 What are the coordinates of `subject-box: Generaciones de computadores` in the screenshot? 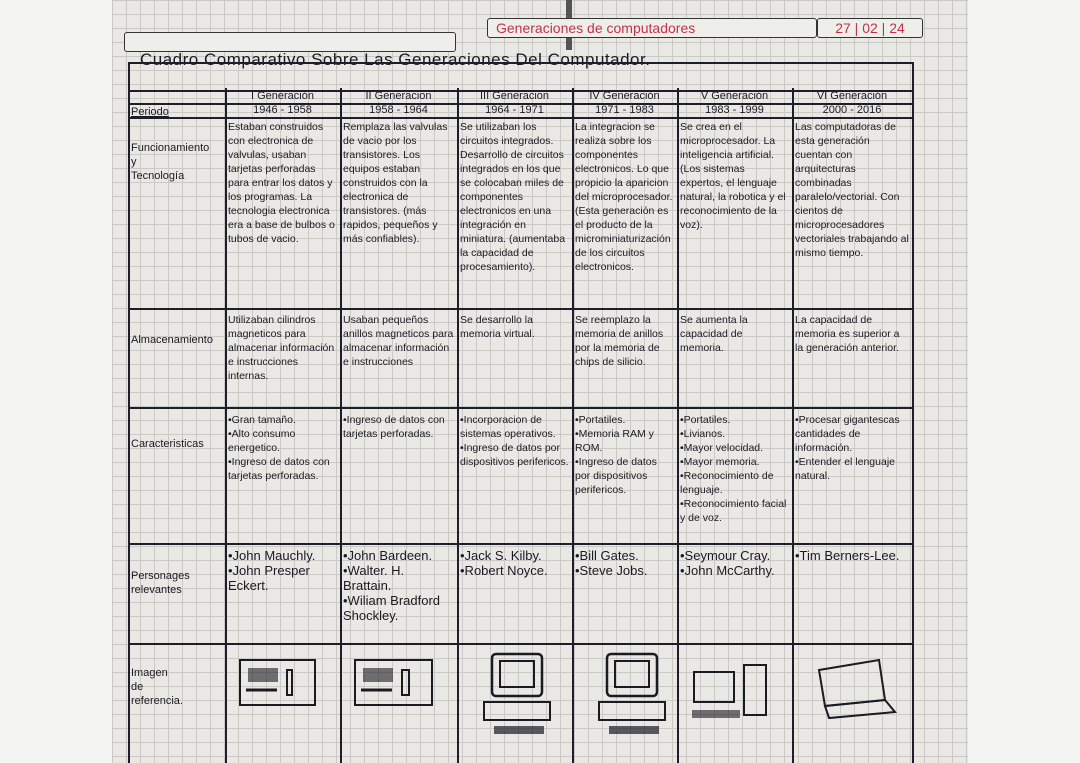 It's located at (652, 28).